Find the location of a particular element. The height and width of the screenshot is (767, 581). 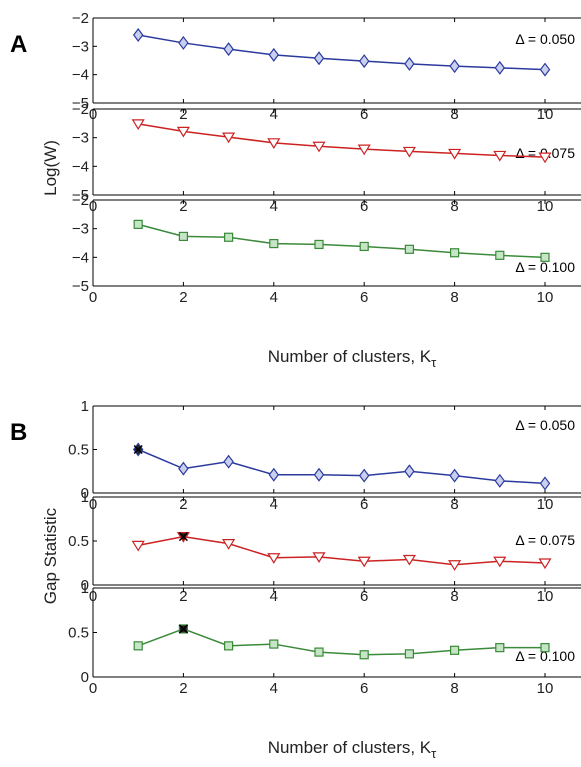

panel-a-ylabel: Log(W) is located at coordinates (50, 168).